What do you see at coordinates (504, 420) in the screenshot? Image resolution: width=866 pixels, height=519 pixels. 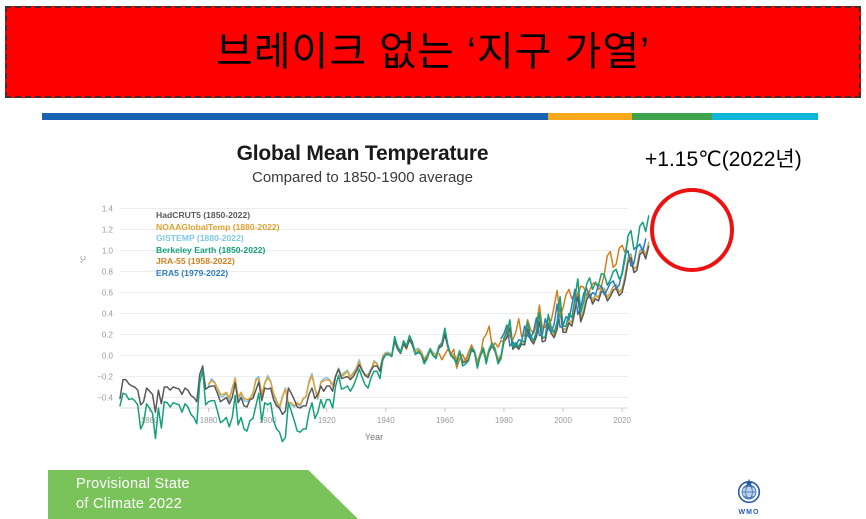 I see `x-tick-label: 1980` at bounding box center [504, 420].